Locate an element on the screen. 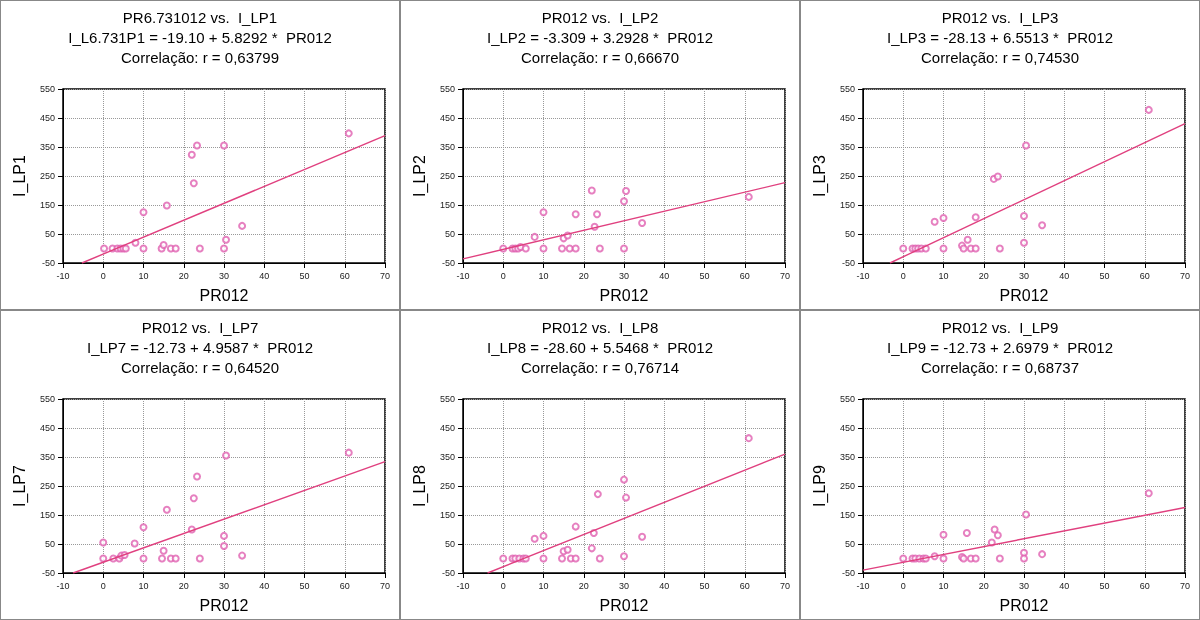 The height and width of the screenshot is (620, 1200). chart-subtitle: I_L6.731P1 = -19.10 + 5.8292 * PR012 is located at coordinates (200, 37).